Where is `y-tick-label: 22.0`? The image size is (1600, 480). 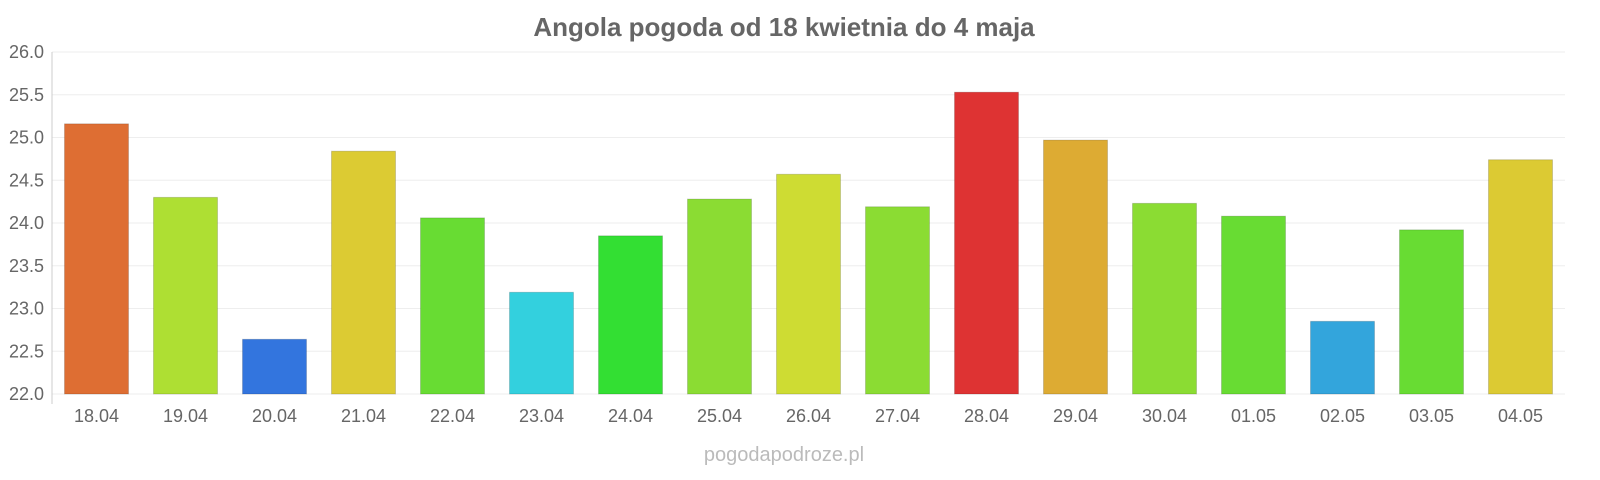 y-tick-label: 22.0 is located at coordinates (26, 394).